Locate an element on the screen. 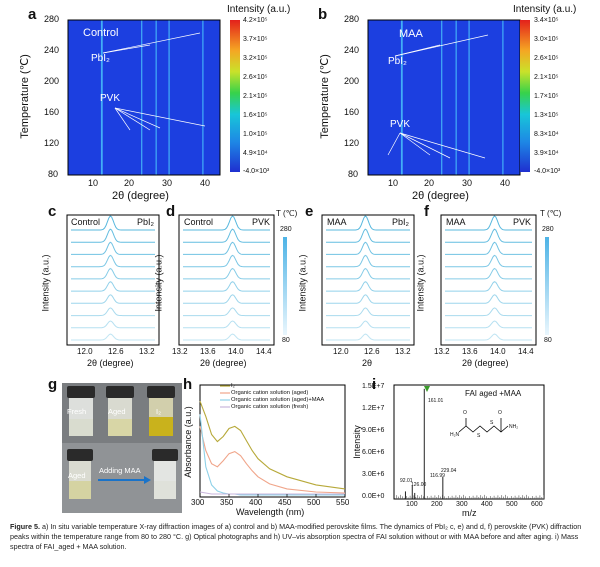 This screenshot has height=567, width=600. panel-g-letter: g is located at coordinates (53, 384).